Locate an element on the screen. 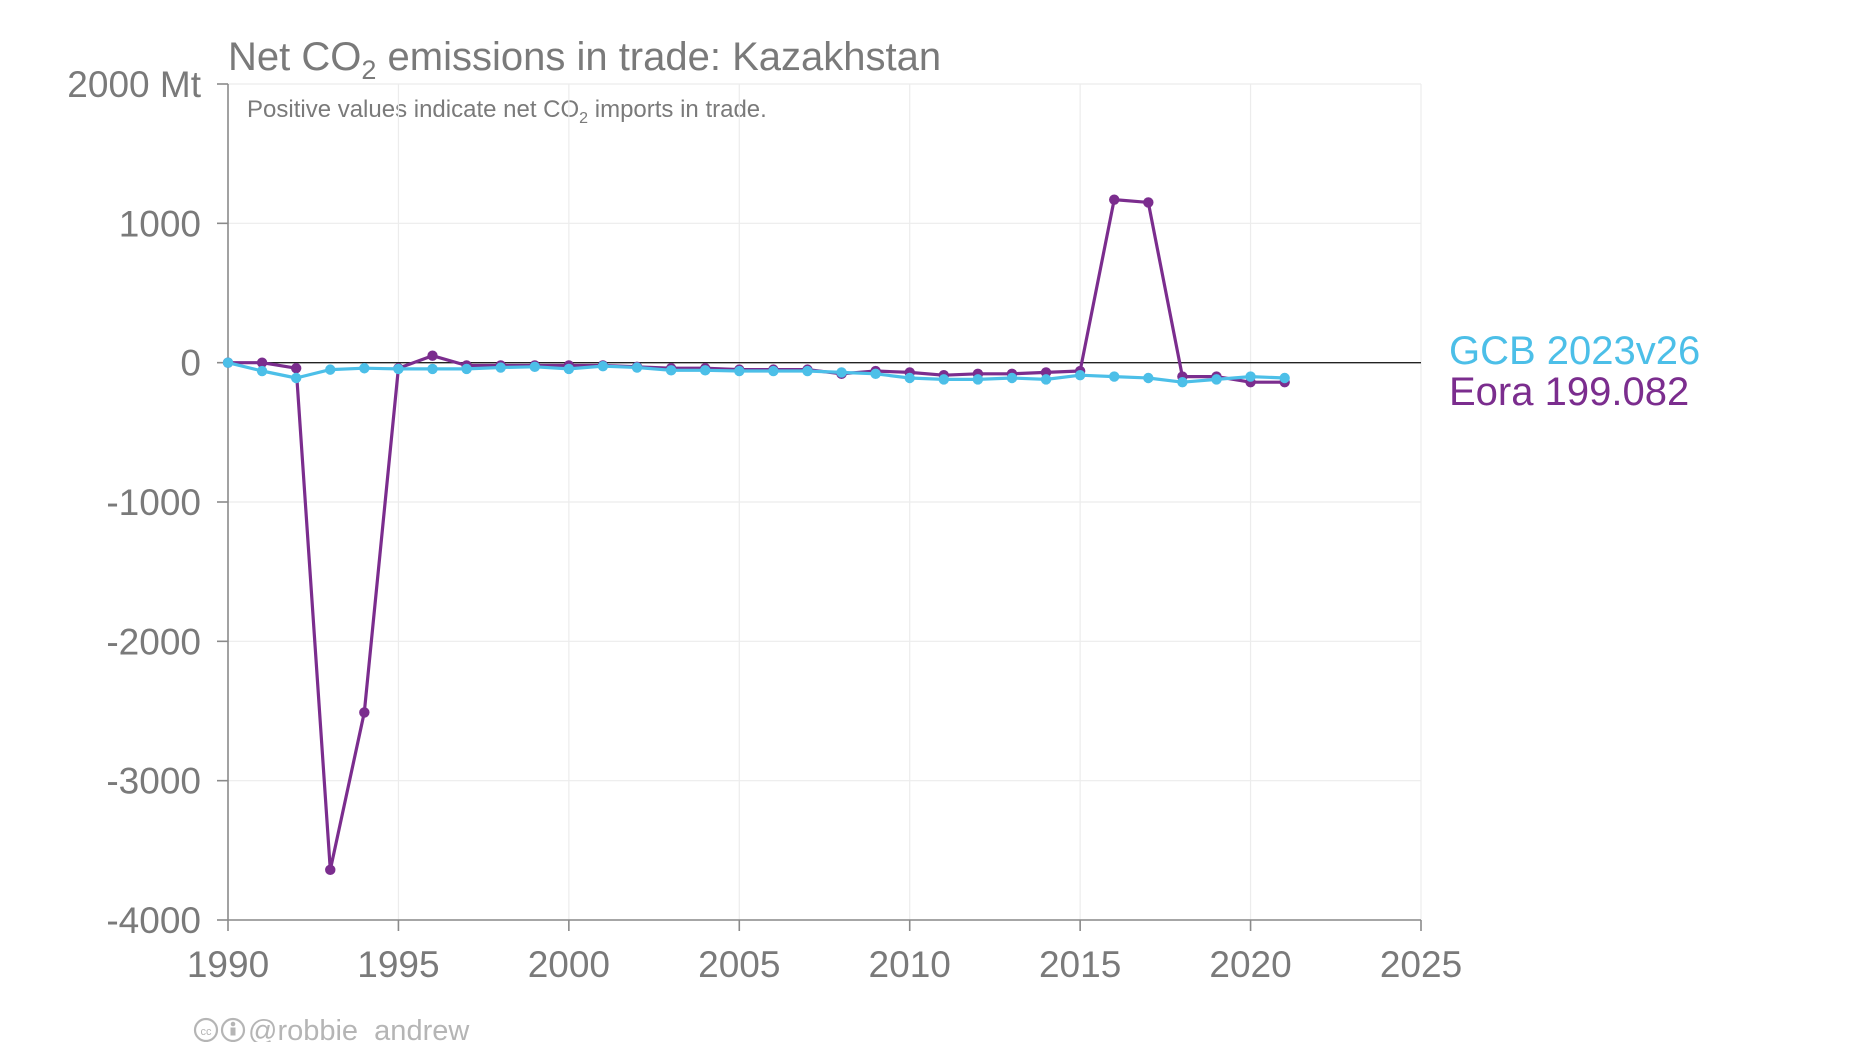 The height and width of the screenshot is (1042, 1852). creative-commons-icon: cc is located at coordinates (206, 1029).